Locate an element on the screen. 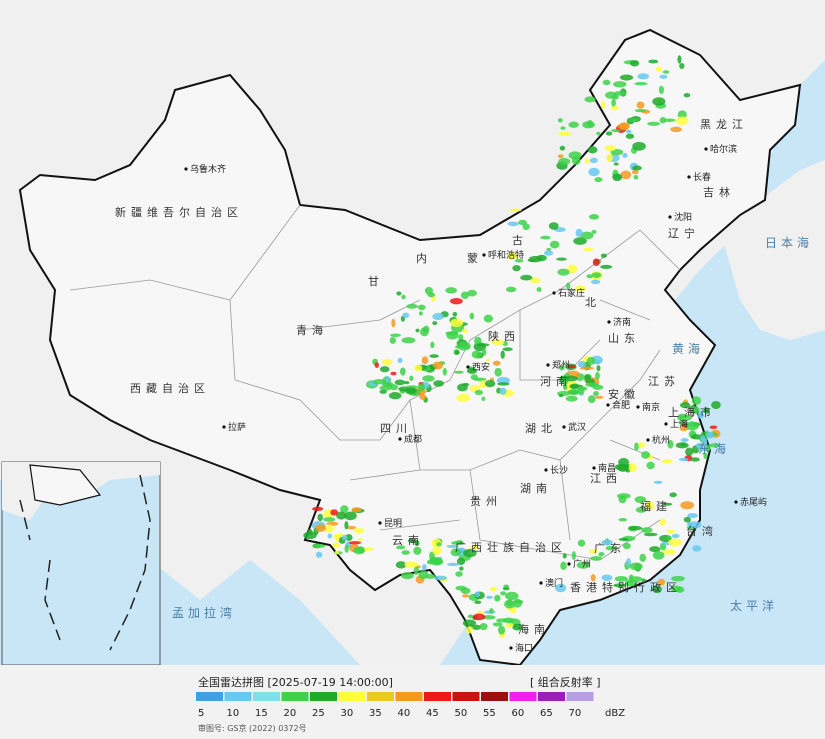 The image size is (825, 739). province-label: 古 is located at coordinates (520, 240).